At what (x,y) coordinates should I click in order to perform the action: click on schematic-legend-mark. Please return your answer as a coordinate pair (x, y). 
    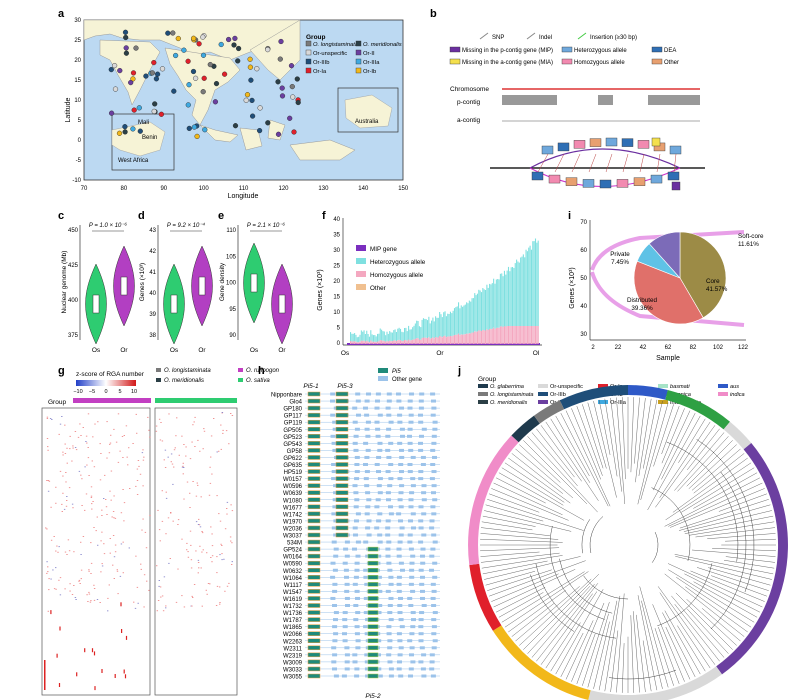
    Looking at the image, I should click on (484, 36).